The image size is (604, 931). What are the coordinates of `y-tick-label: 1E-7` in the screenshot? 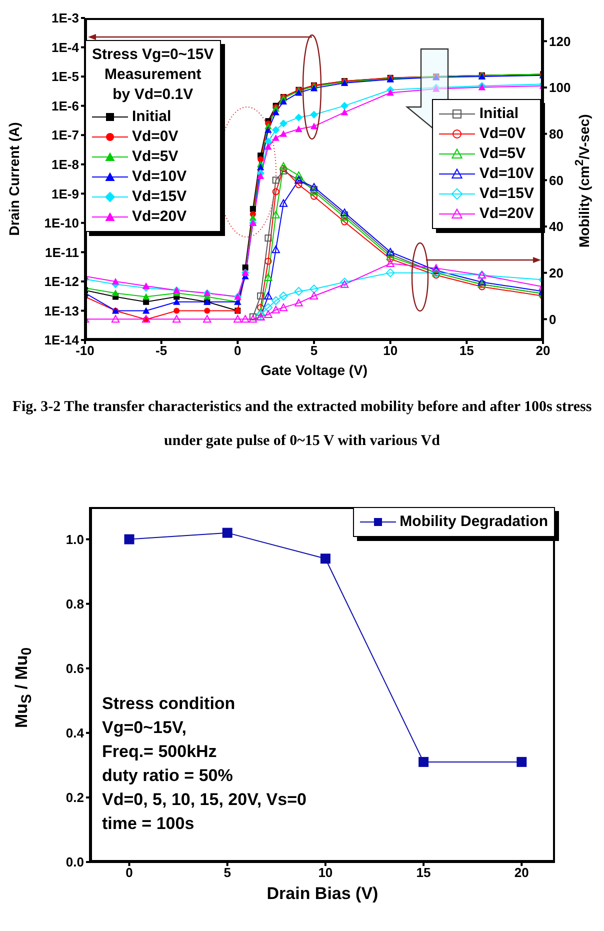 It's located at (65, 135).